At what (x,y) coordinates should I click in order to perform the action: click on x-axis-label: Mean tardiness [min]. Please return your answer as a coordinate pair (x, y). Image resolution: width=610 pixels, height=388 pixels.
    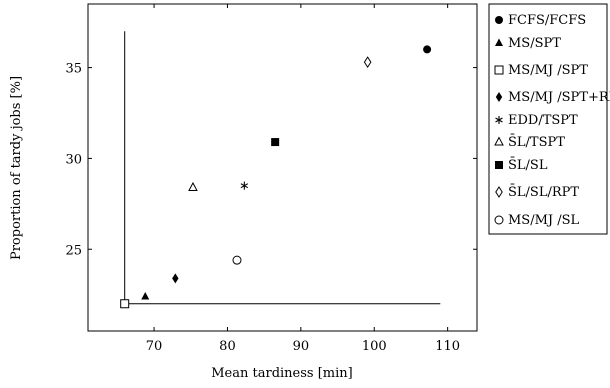
    Looking at the image, I should click on (281, 373).